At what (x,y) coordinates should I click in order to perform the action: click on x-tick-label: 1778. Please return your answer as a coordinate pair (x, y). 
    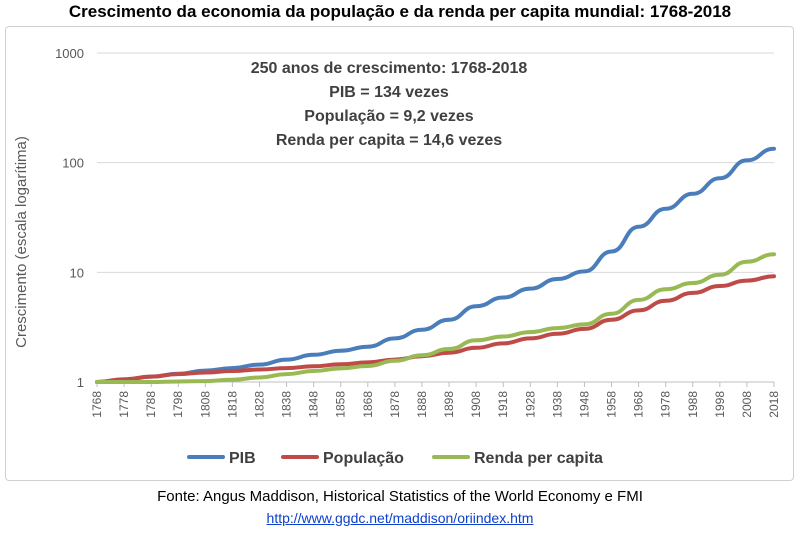
    Looking at the image, I should click on (124, 404).